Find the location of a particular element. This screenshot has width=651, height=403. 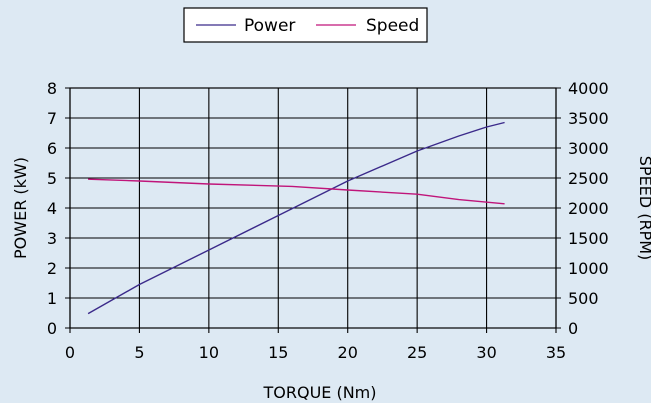

right-y-tick-label: 2000 is located at coordinates (588, 208).